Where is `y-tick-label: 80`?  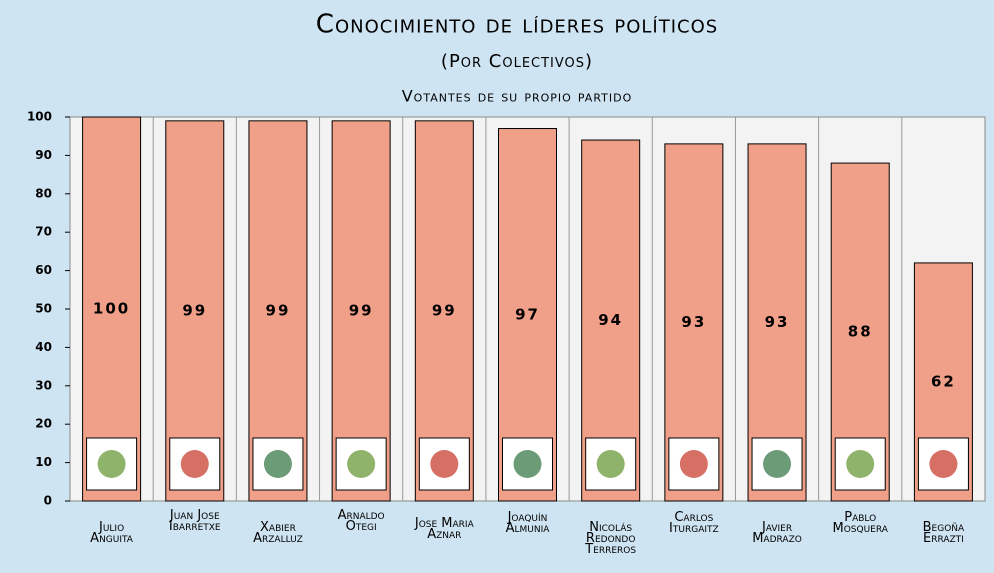
y-tick-label: 80 is located at coordinates (43, 193).